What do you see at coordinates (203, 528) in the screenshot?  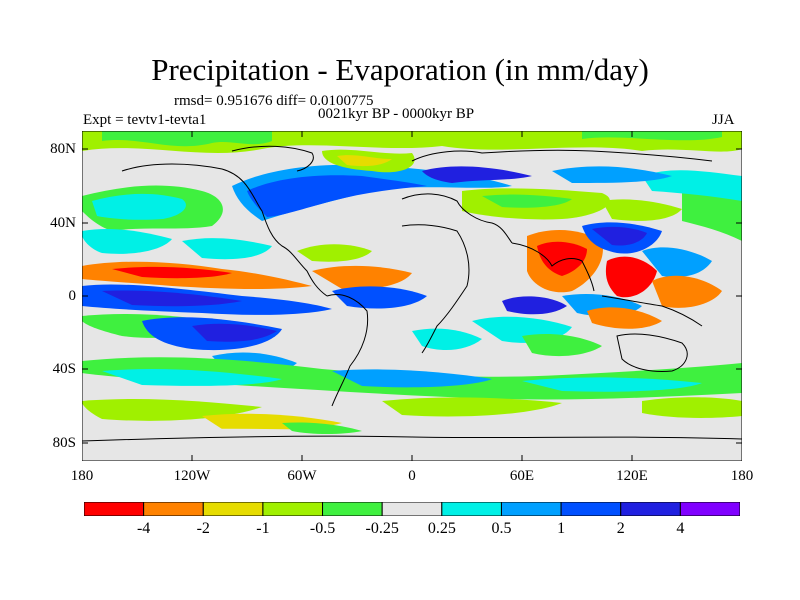 I see `colorbar-label: -2` at bounding box center [203, 528].